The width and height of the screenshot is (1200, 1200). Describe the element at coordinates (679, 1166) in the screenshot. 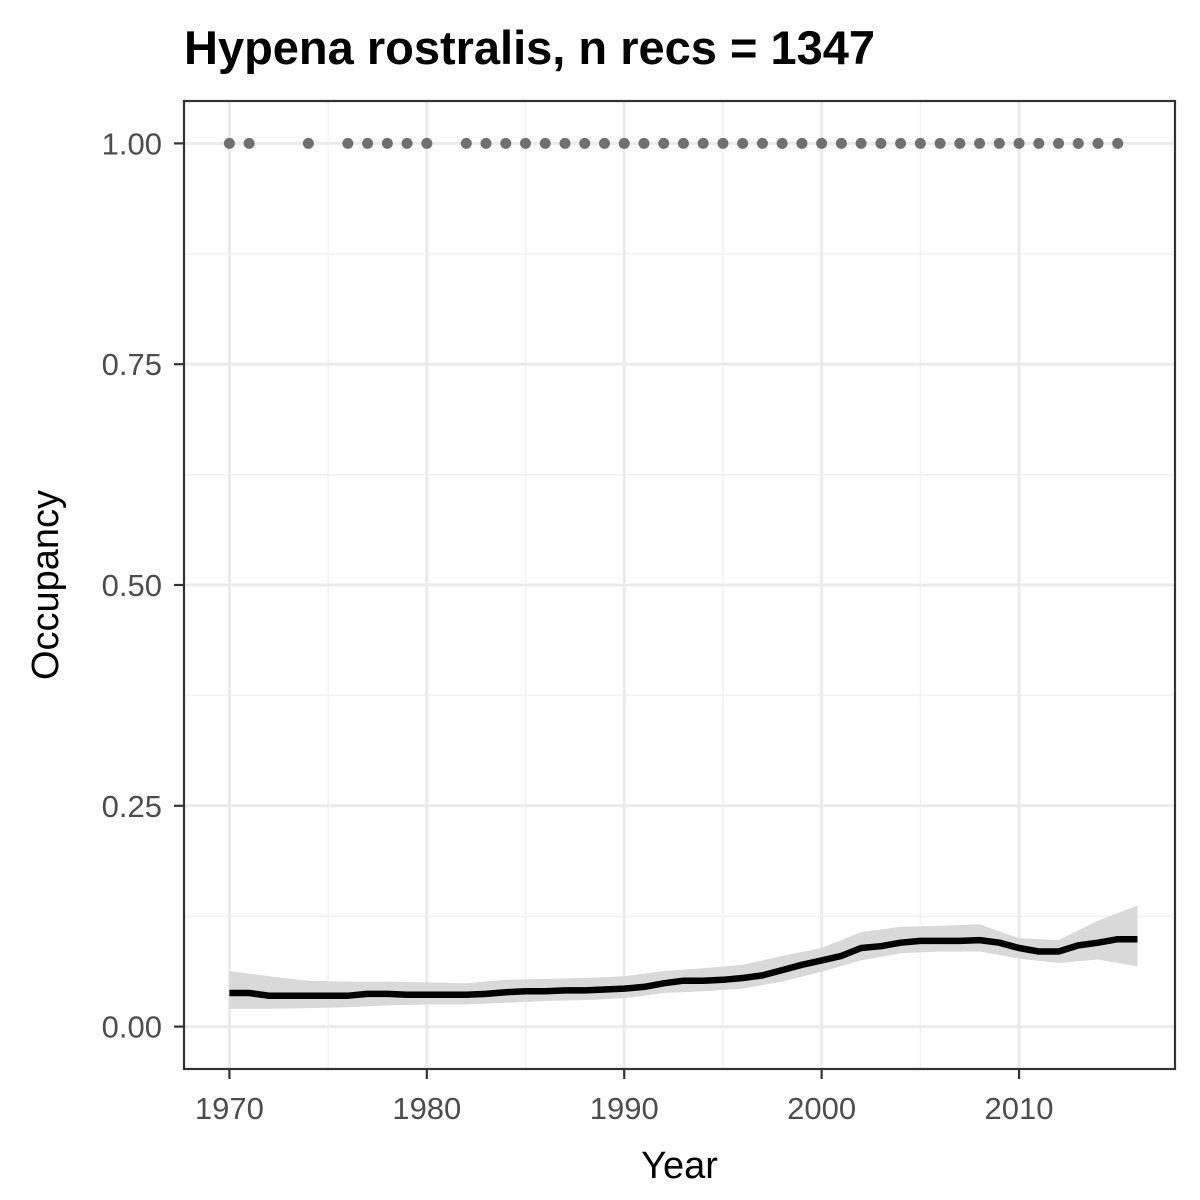

I see `x-axis-title: Year` at that location.